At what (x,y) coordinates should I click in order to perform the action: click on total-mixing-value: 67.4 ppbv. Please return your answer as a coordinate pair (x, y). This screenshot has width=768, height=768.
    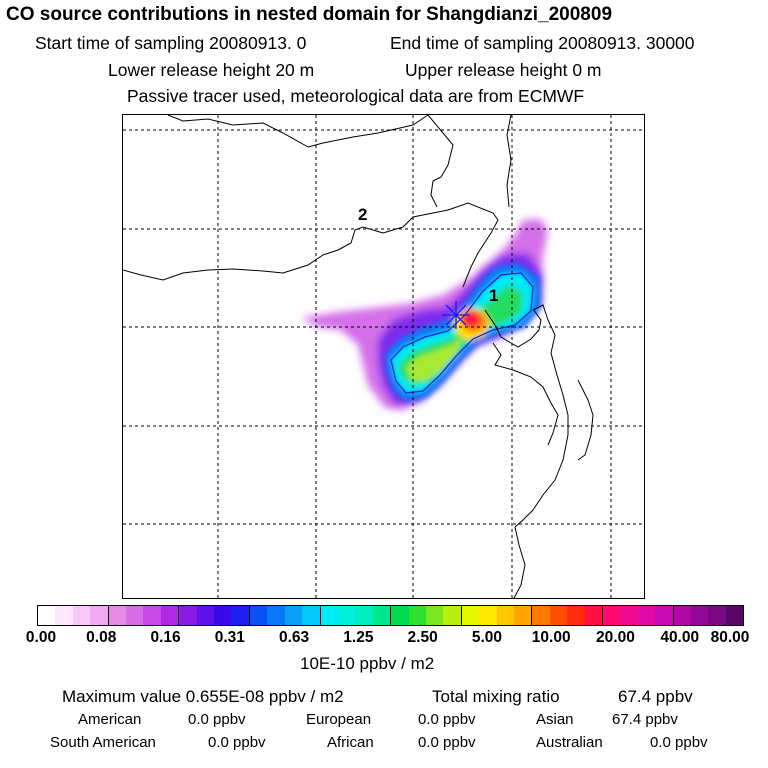
    Looking at the image, I should click on (655, 696).